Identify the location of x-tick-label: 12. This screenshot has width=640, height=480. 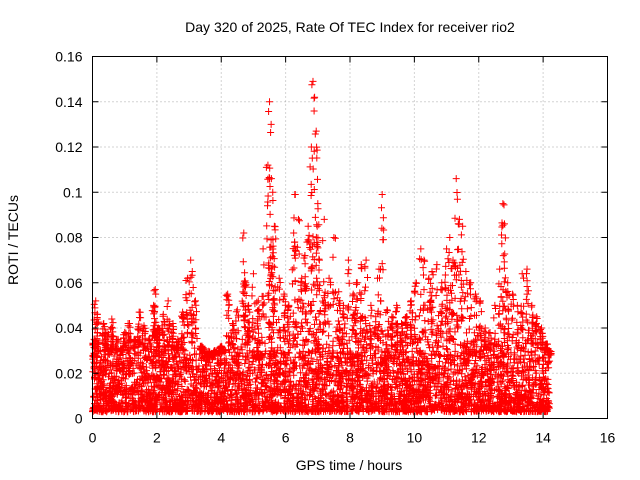
(479, 438).